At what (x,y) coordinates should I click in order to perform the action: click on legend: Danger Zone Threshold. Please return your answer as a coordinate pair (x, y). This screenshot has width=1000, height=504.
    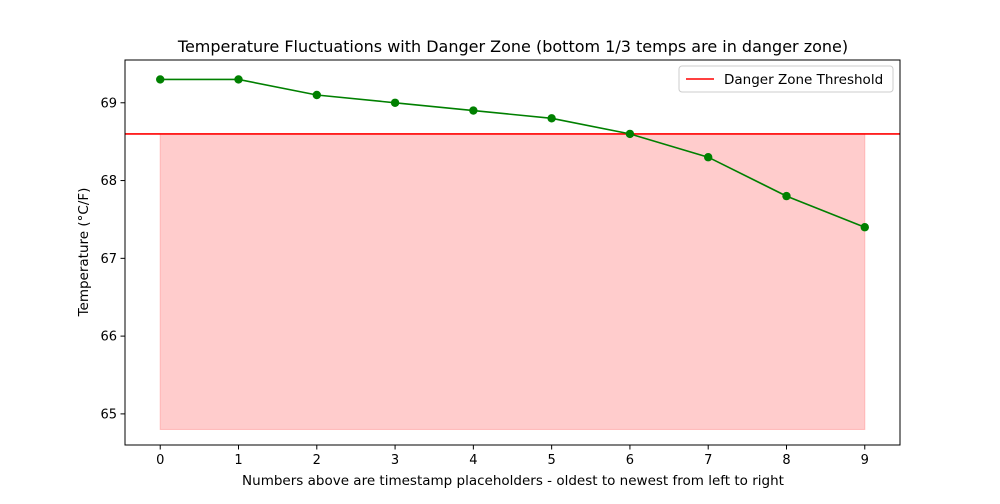
    Looking at the image, I should click on (786, 79).